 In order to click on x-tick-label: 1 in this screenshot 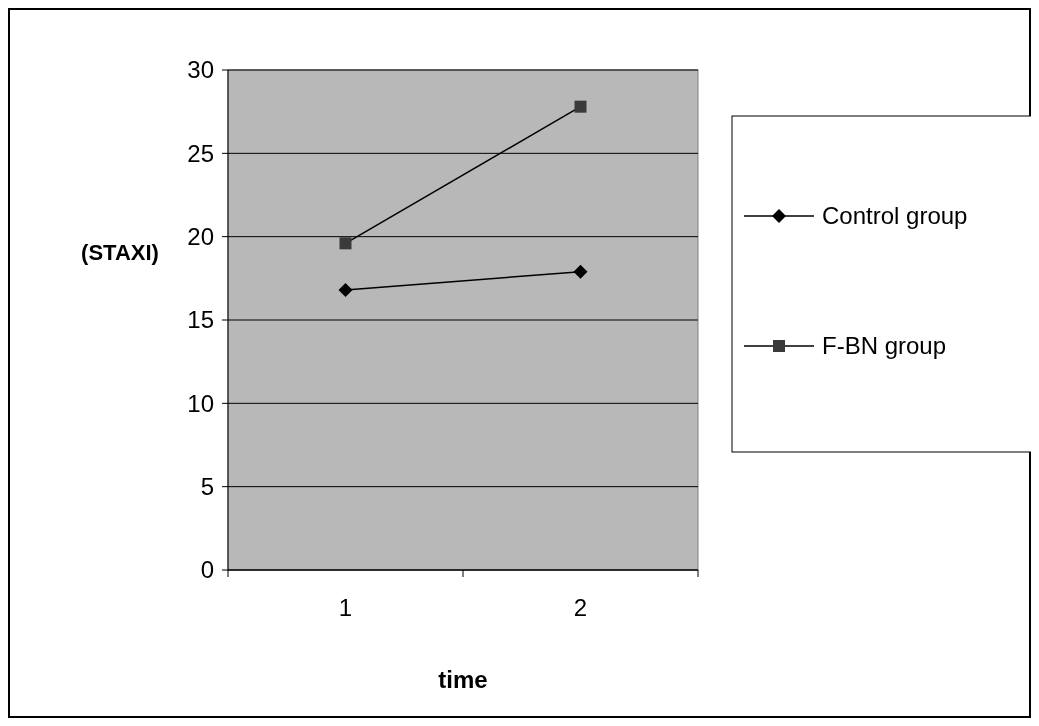, I will do `click(345, 607)`.